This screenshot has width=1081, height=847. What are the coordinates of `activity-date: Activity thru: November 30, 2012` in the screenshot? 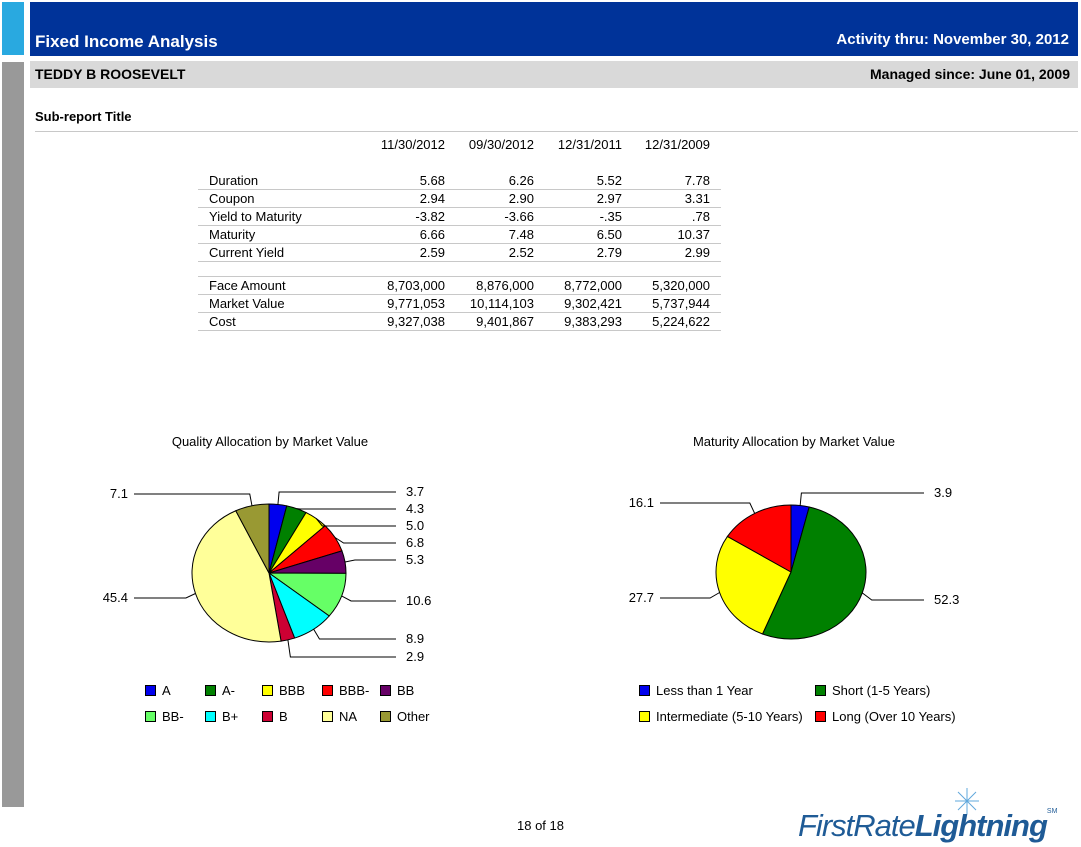 It's located at (952, 39).